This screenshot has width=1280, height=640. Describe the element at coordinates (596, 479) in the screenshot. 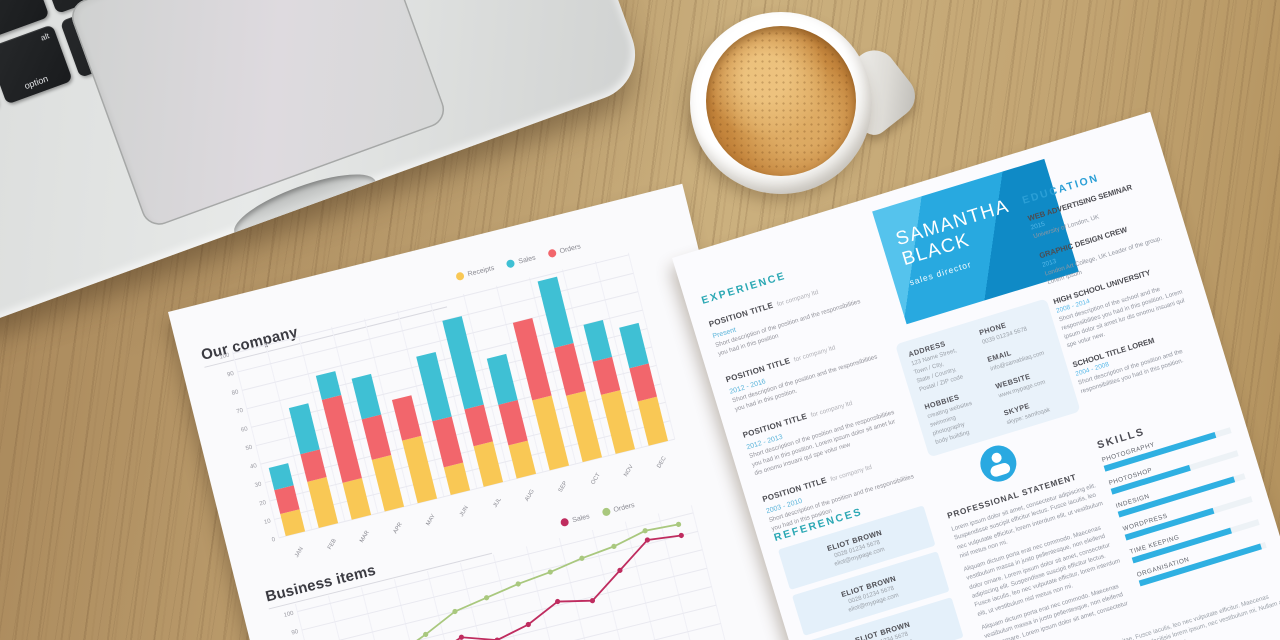

I see `svg-text: OCT` at that location.